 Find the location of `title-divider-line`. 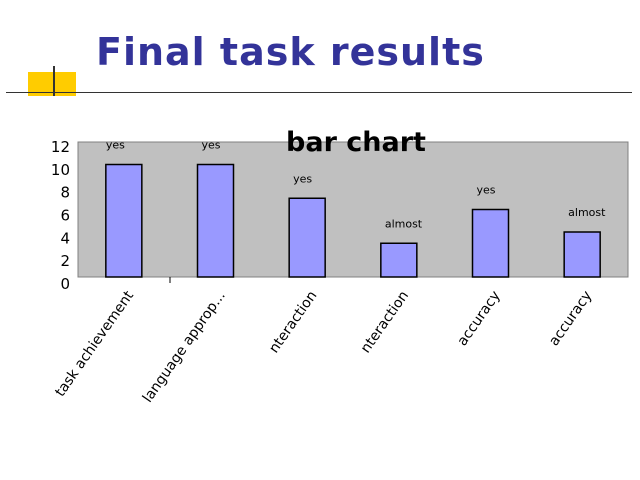

title-divider-line is located at coordinates (319, 92).